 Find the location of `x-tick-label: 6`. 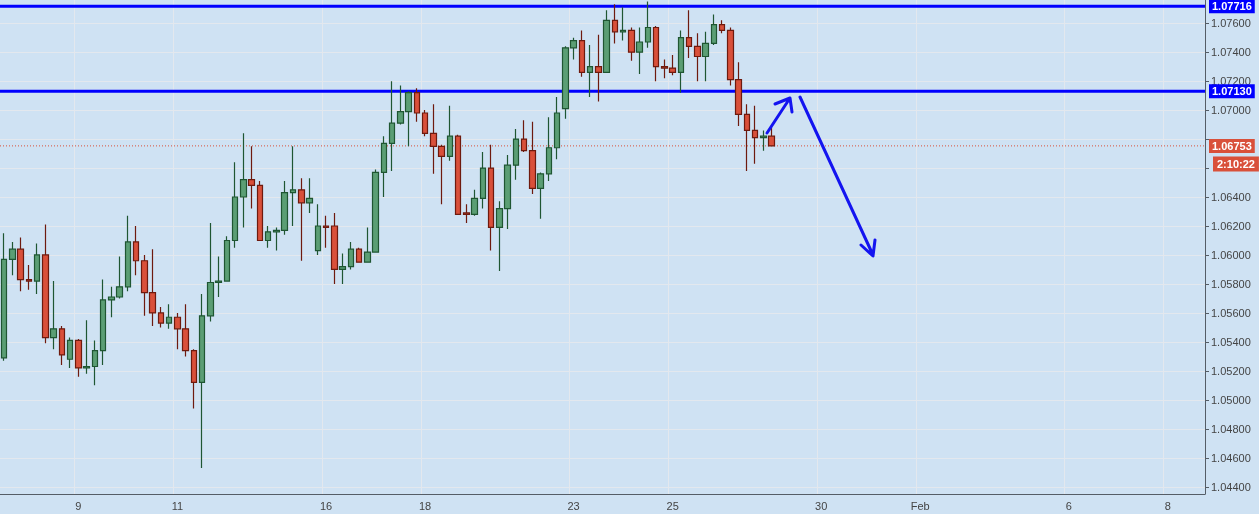

x-tick-label: 6 is located at coordinates (1068, 505).